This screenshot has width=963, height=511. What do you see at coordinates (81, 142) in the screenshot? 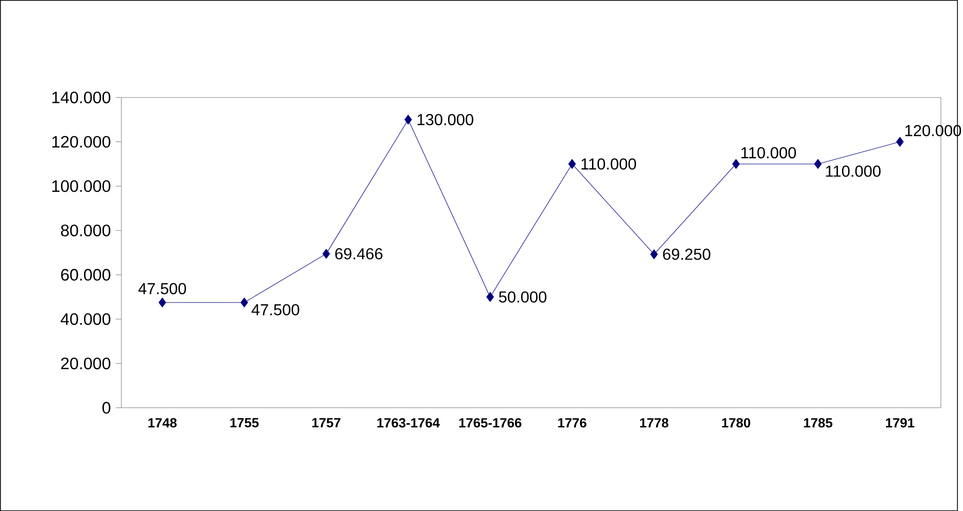
I see `y-tick-label: 120.000` at bounding box center [81, 142].